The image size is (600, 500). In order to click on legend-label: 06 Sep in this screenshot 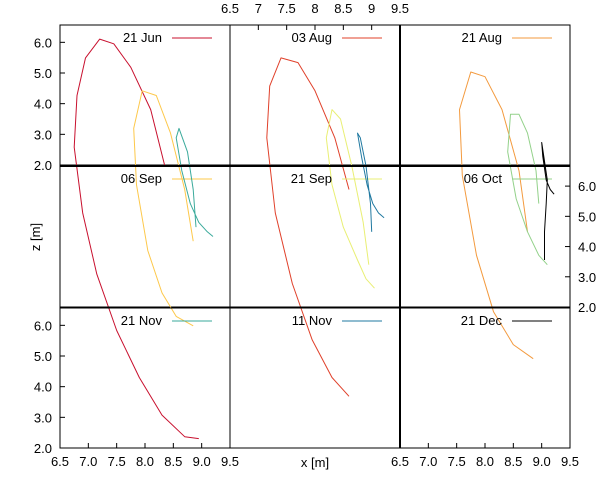, I will do `click(141, 178)`.